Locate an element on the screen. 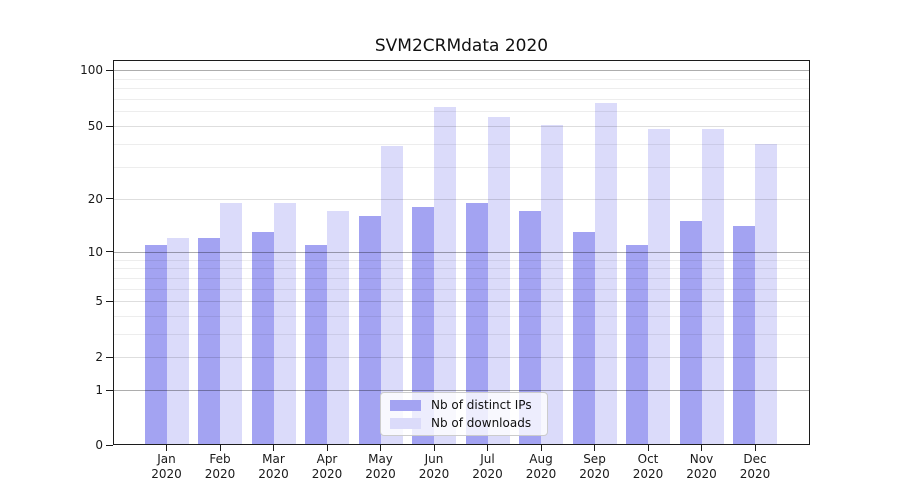  x-tick-label-jun: Jun 2020 is located at coordinates (434, 466).